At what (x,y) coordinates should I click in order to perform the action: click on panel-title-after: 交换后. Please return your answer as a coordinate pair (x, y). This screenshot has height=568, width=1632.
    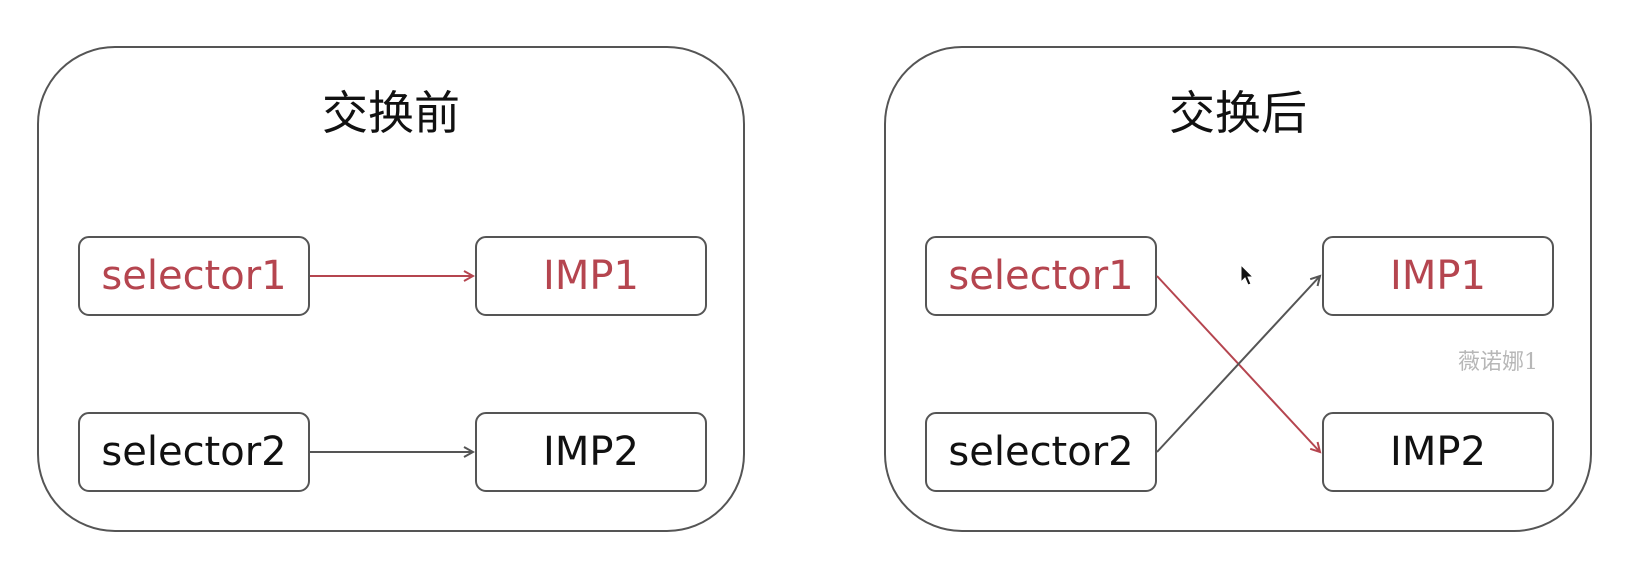
    Looking at the image, I should click on (1238, 113).